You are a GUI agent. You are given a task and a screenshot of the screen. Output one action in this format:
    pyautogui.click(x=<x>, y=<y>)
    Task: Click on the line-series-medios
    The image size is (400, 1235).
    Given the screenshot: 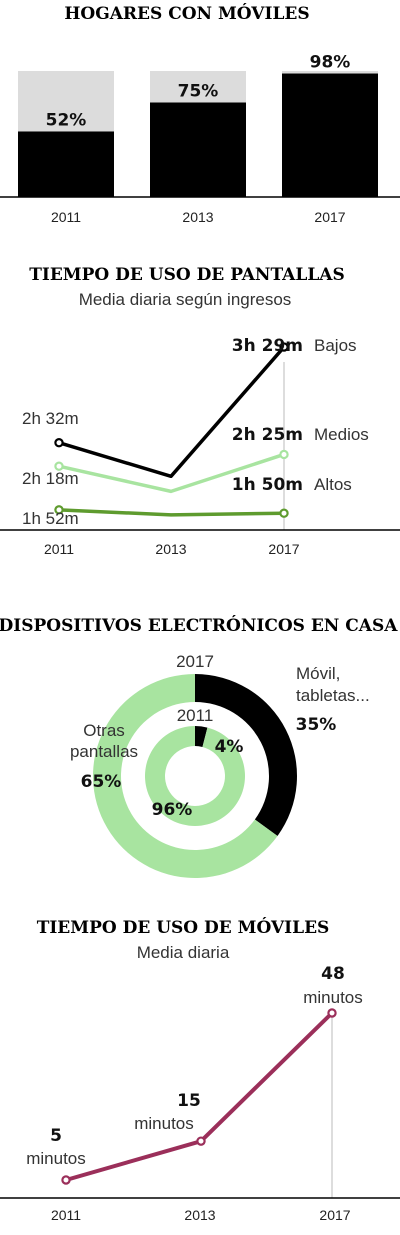 What is the action you would take?
    pyautogui.click(x=171, y=473)
    